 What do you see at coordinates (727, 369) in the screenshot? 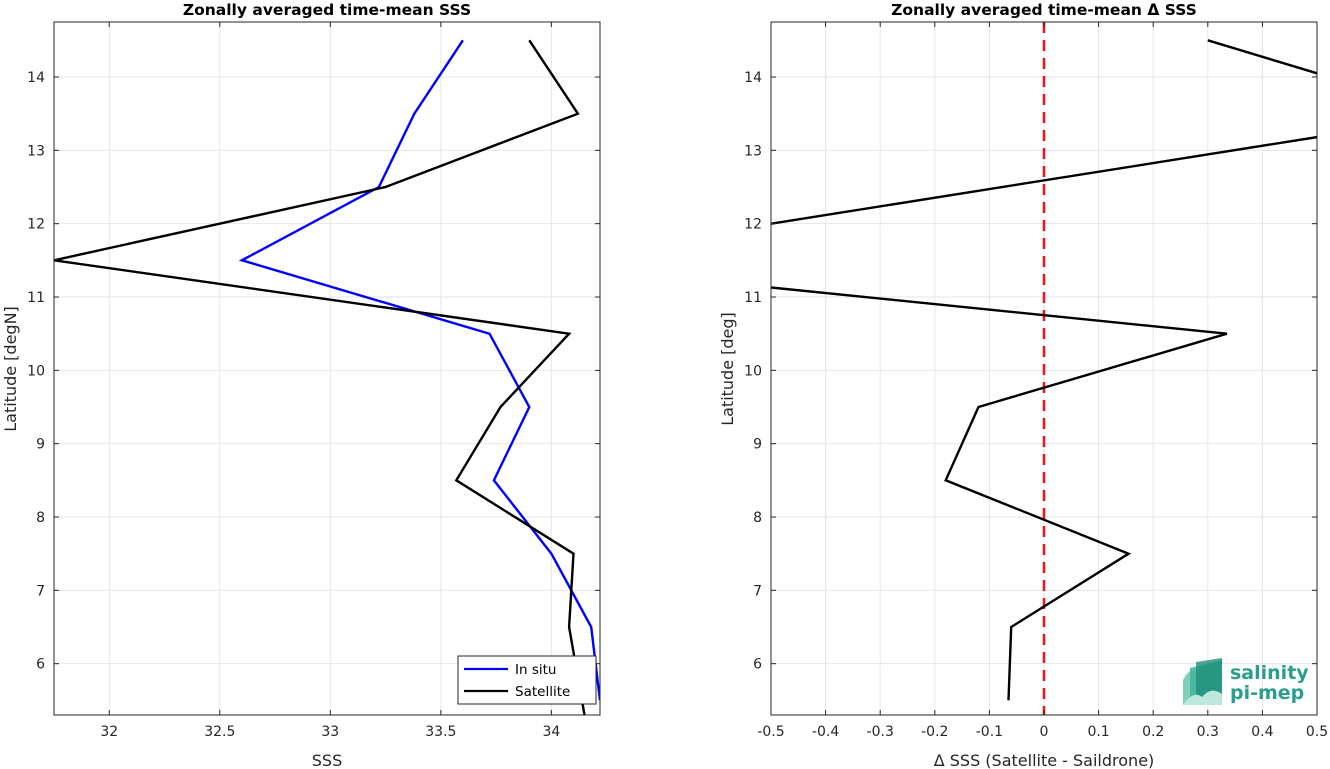
I see `right-y-axis-label: Latitude [deg]` at bounding box center [727, 369].